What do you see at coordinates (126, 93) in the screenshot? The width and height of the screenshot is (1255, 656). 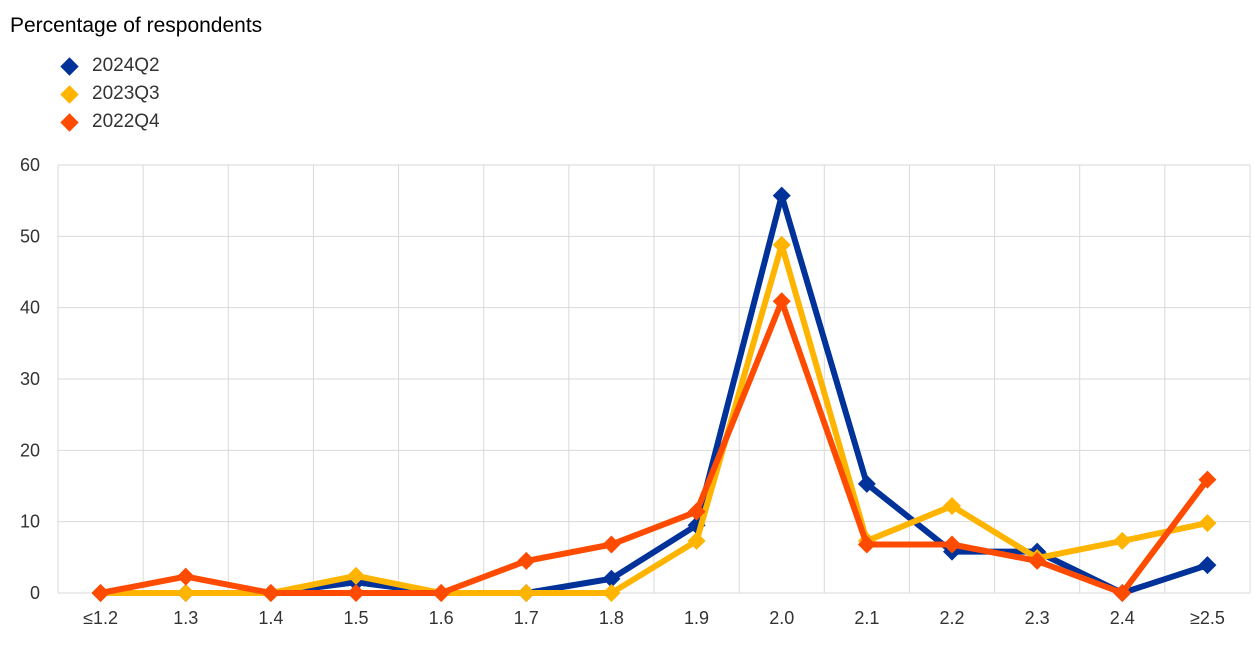 I see `legend-label-2023q3: 2023Q3` at bounding box center [126, 93].